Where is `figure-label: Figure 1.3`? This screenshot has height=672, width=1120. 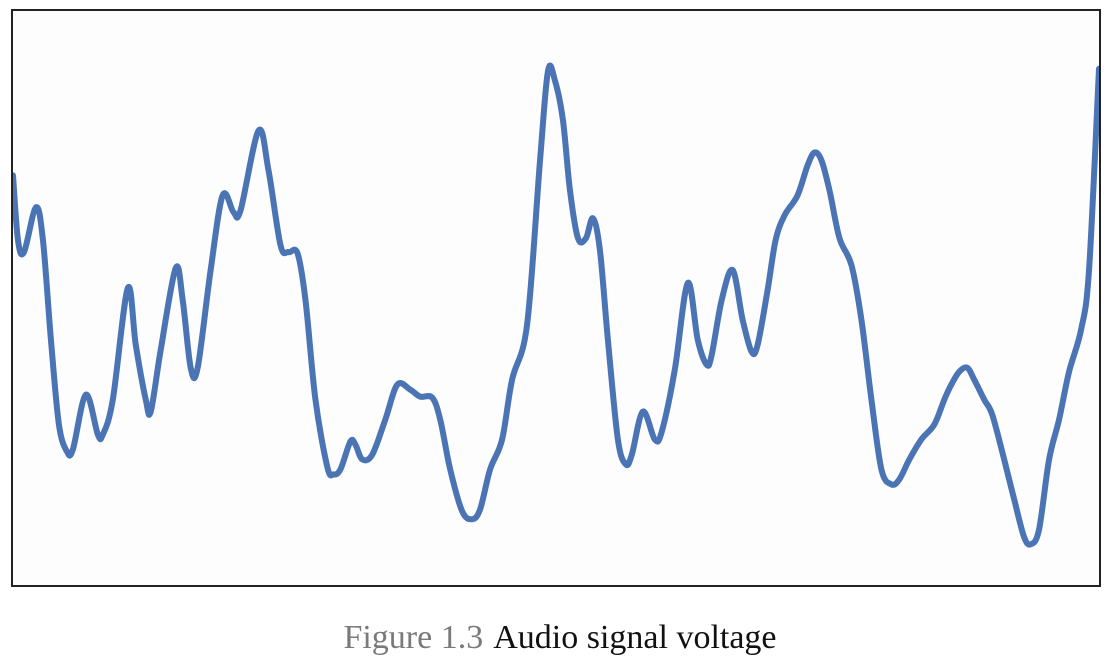 figure-label: Figure 1.3 is located at coordinates (413, 637).